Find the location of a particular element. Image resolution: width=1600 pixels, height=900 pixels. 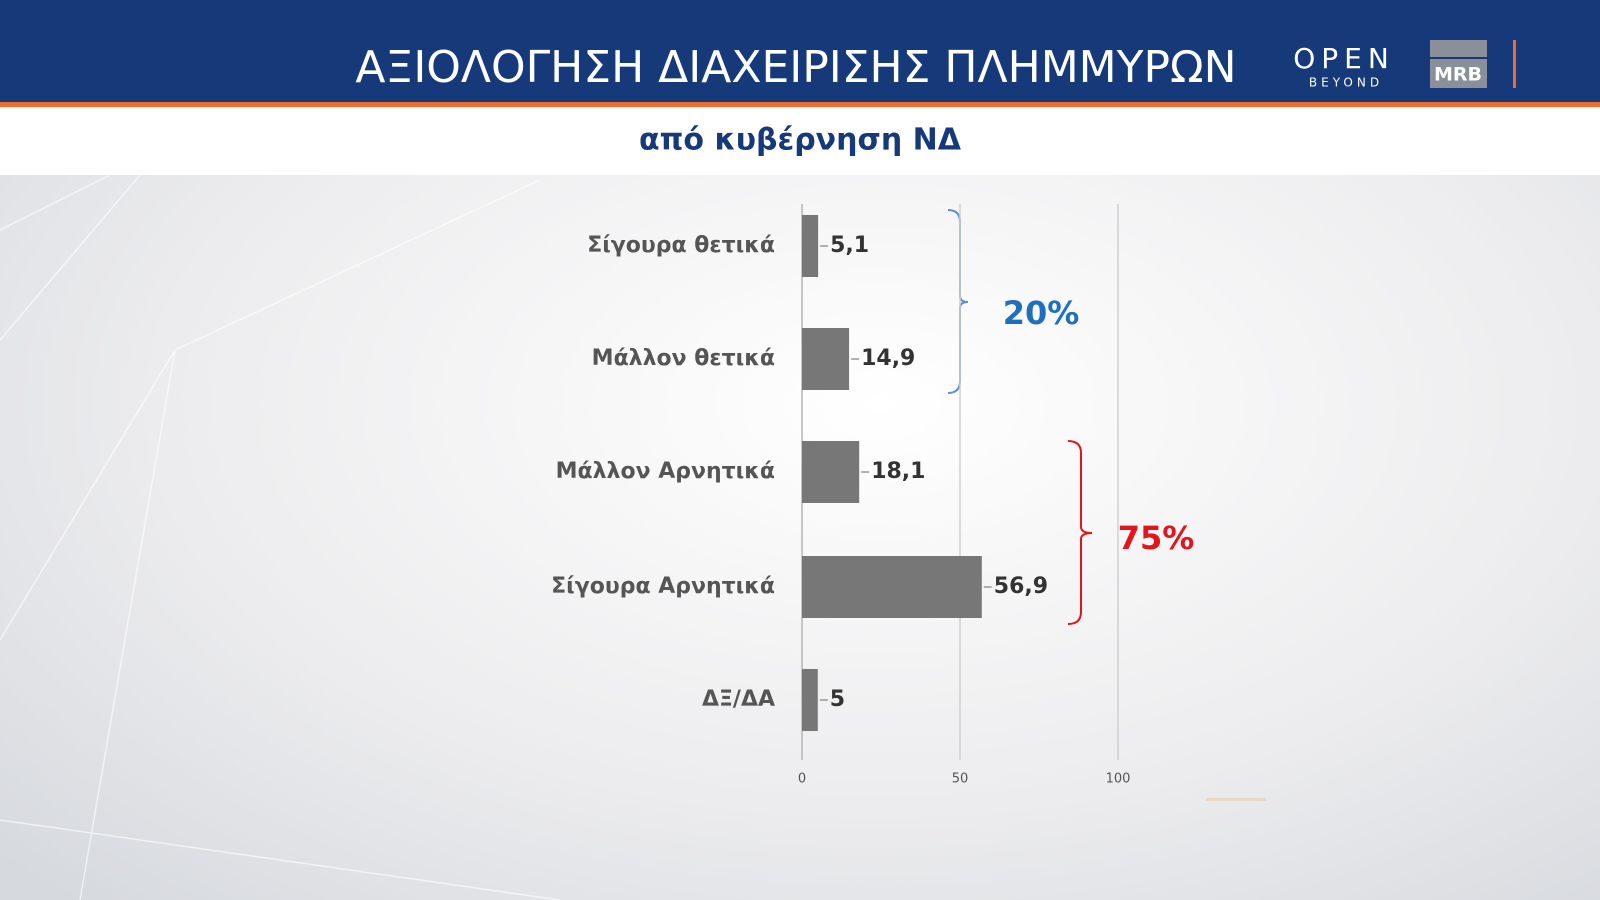

pollster-logo-box is located at coordinates (1458, 64).